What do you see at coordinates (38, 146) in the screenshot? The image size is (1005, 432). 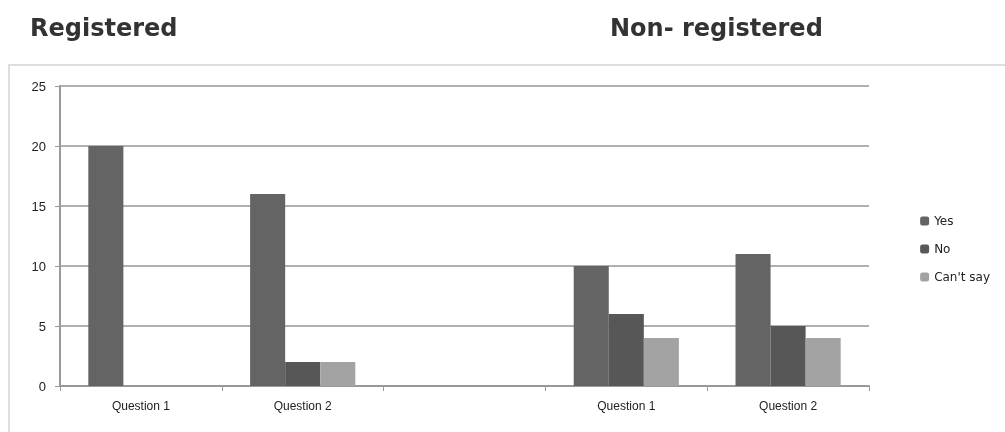 I see `y-tick-label: 20` at bounding box center [38, 146].